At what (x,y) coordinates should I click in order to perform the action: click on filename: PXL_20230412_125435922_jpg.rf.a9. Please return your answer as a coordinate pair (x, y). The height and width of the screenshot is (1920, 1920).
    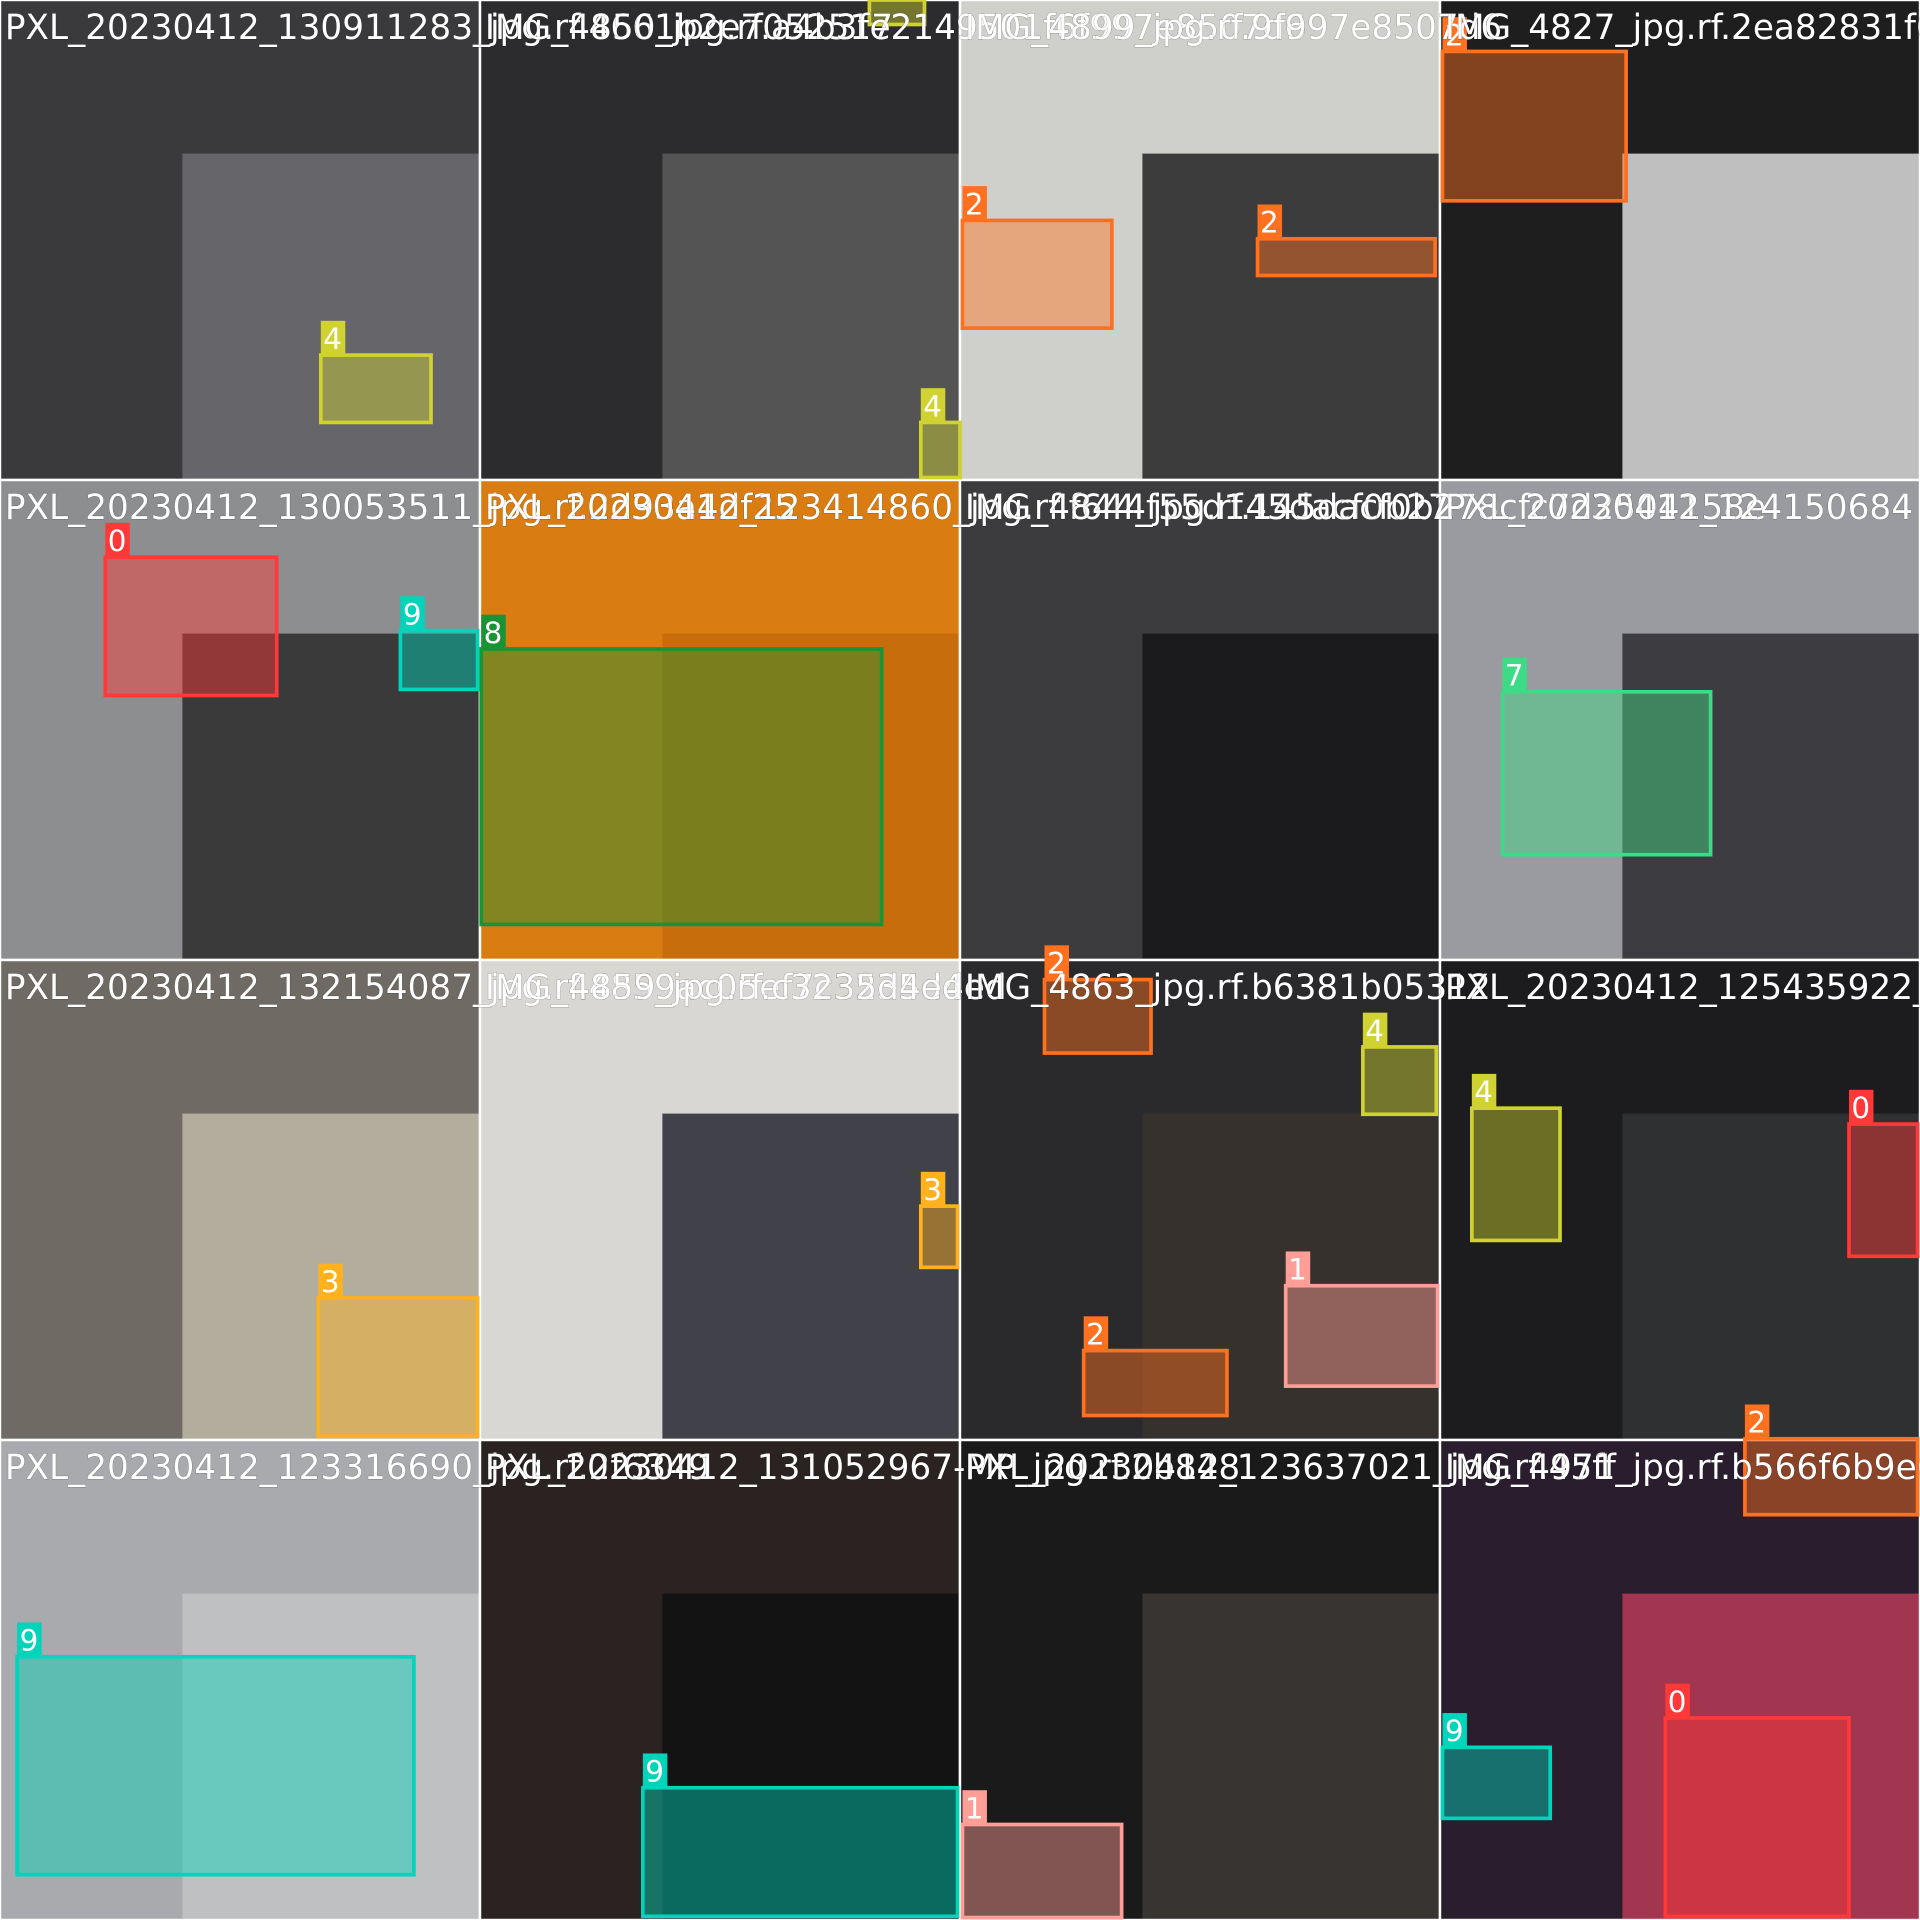
    Looking at the image, I should click on (1682, 988).